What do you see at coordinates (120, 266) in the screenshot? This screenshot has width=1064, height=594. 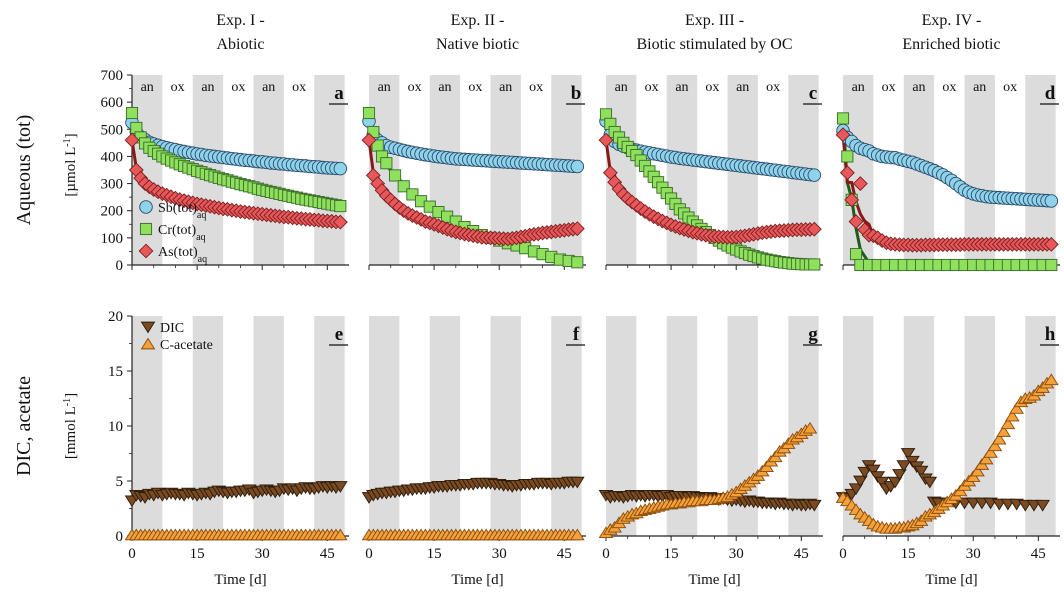 I see `y-tick-label: 0` at bounding box center [120, 266].